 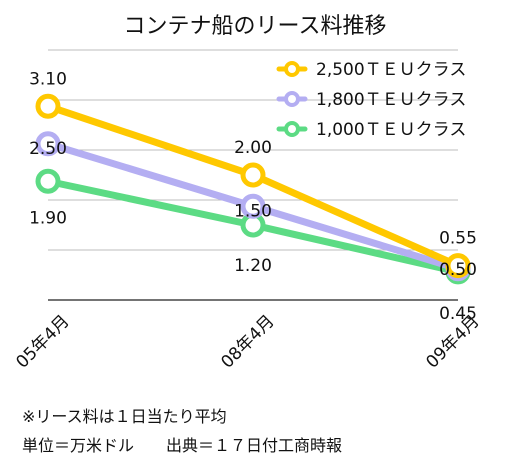 What do you see at coordinates (48, 218) in the screenshot?
I see `data-label: 1.90` at bounding box center [48, 218].